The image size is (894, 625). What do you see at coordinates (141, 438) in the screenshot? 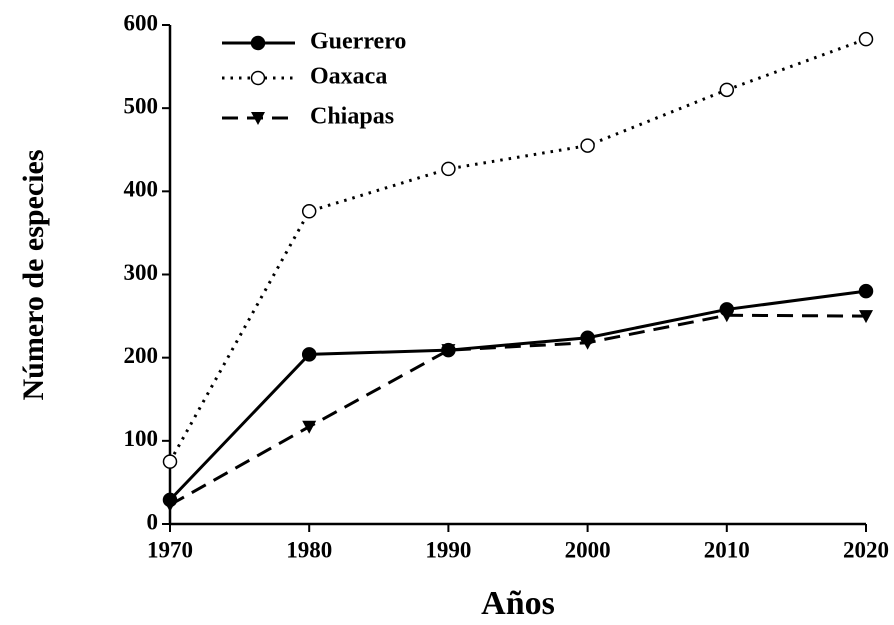
I see `y-tick-label: 100` at bounding box center [141, 438].